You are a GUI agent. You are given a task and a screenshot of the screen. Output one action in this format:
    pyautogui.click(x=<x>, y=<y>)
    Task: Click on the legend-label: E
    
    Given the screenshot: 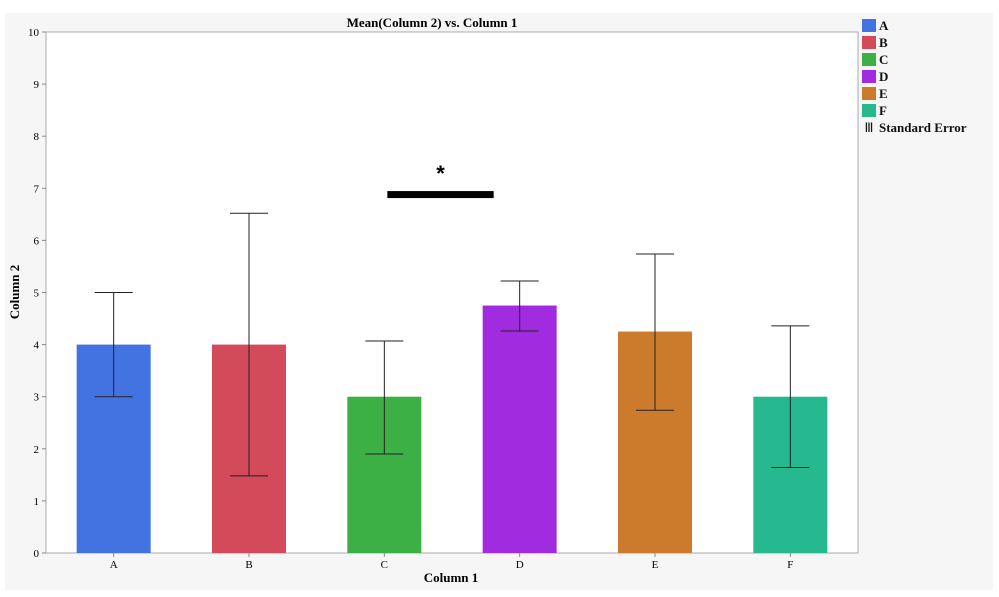 What is the action you would take?
    pyautogui.click(x=883, y=93)
    